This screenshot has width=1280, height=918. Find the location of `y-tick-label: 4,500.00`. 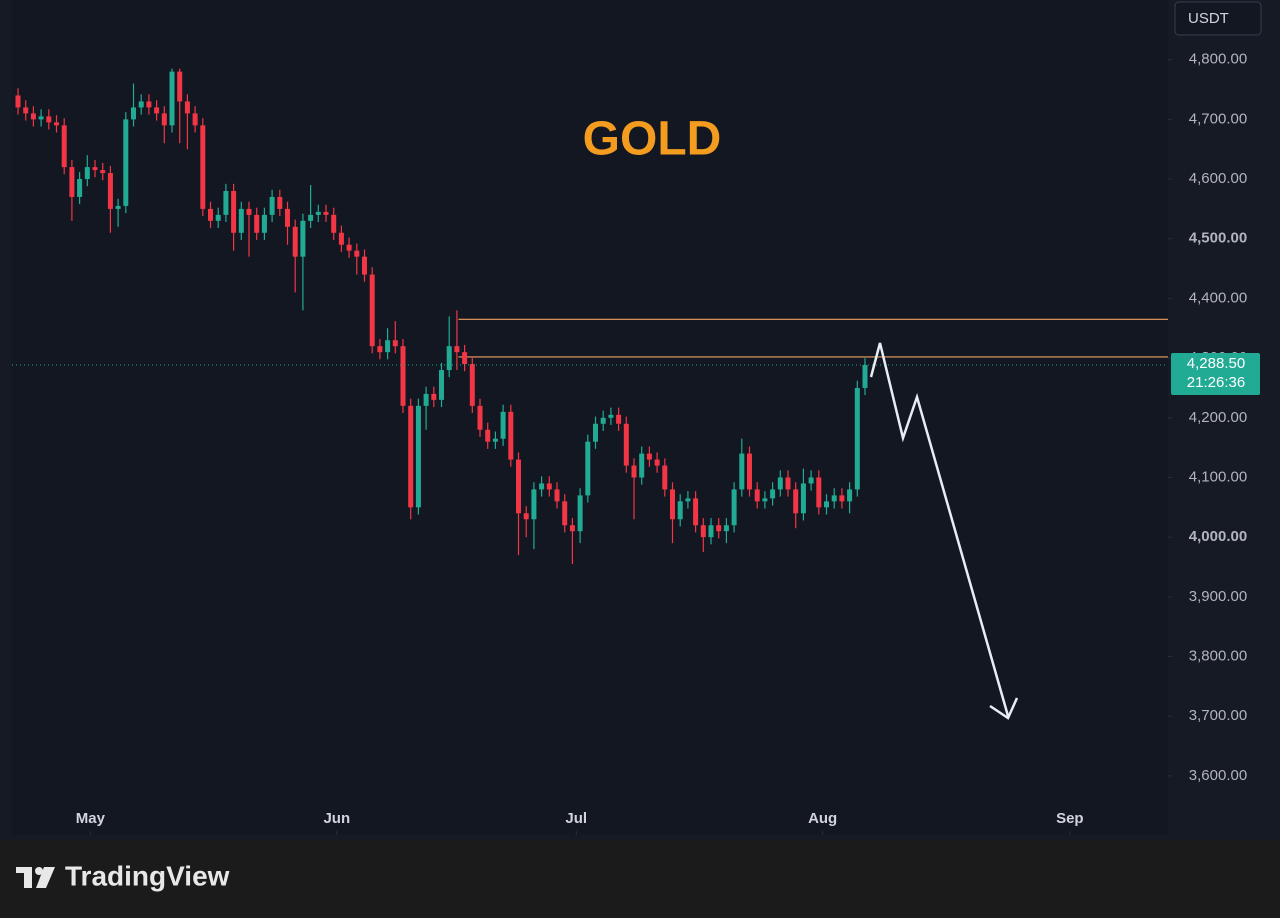

y-tick-label: 4,500.00 is located at coordinates (1218, 238).